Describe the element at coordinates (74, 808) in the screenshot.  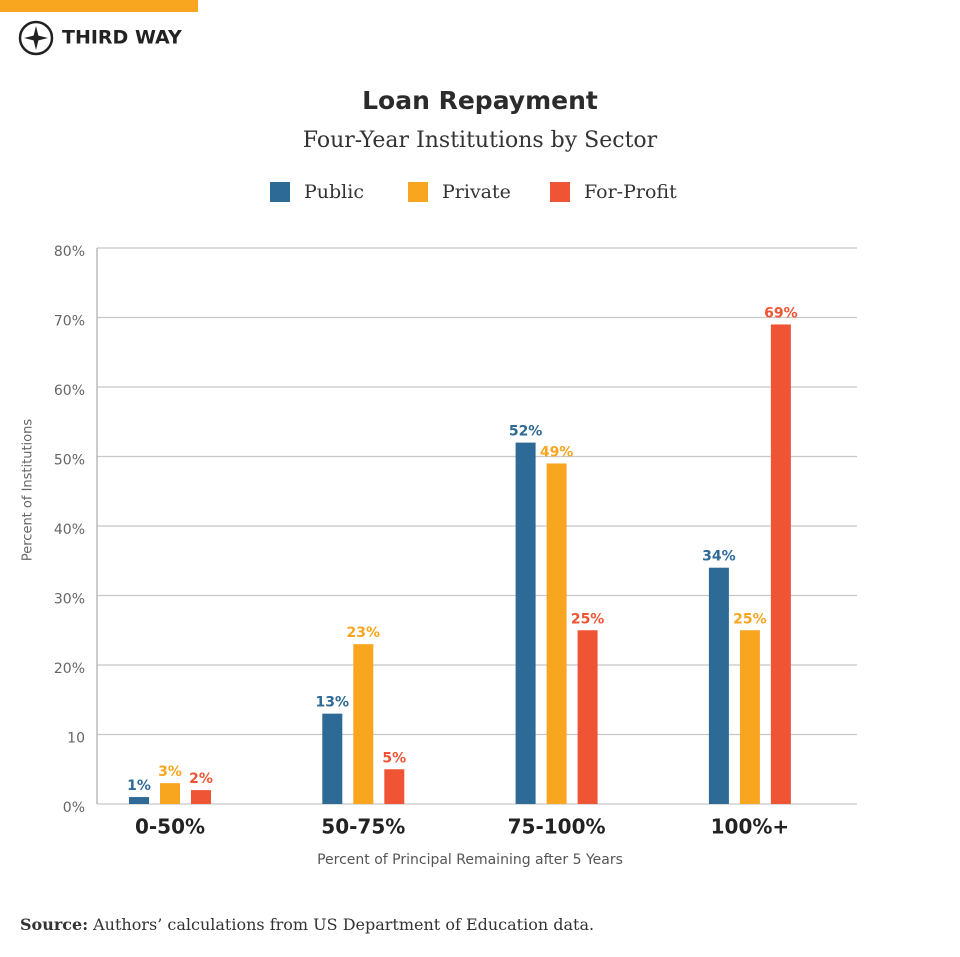
I see `y-tick-label: 0%` at that location.